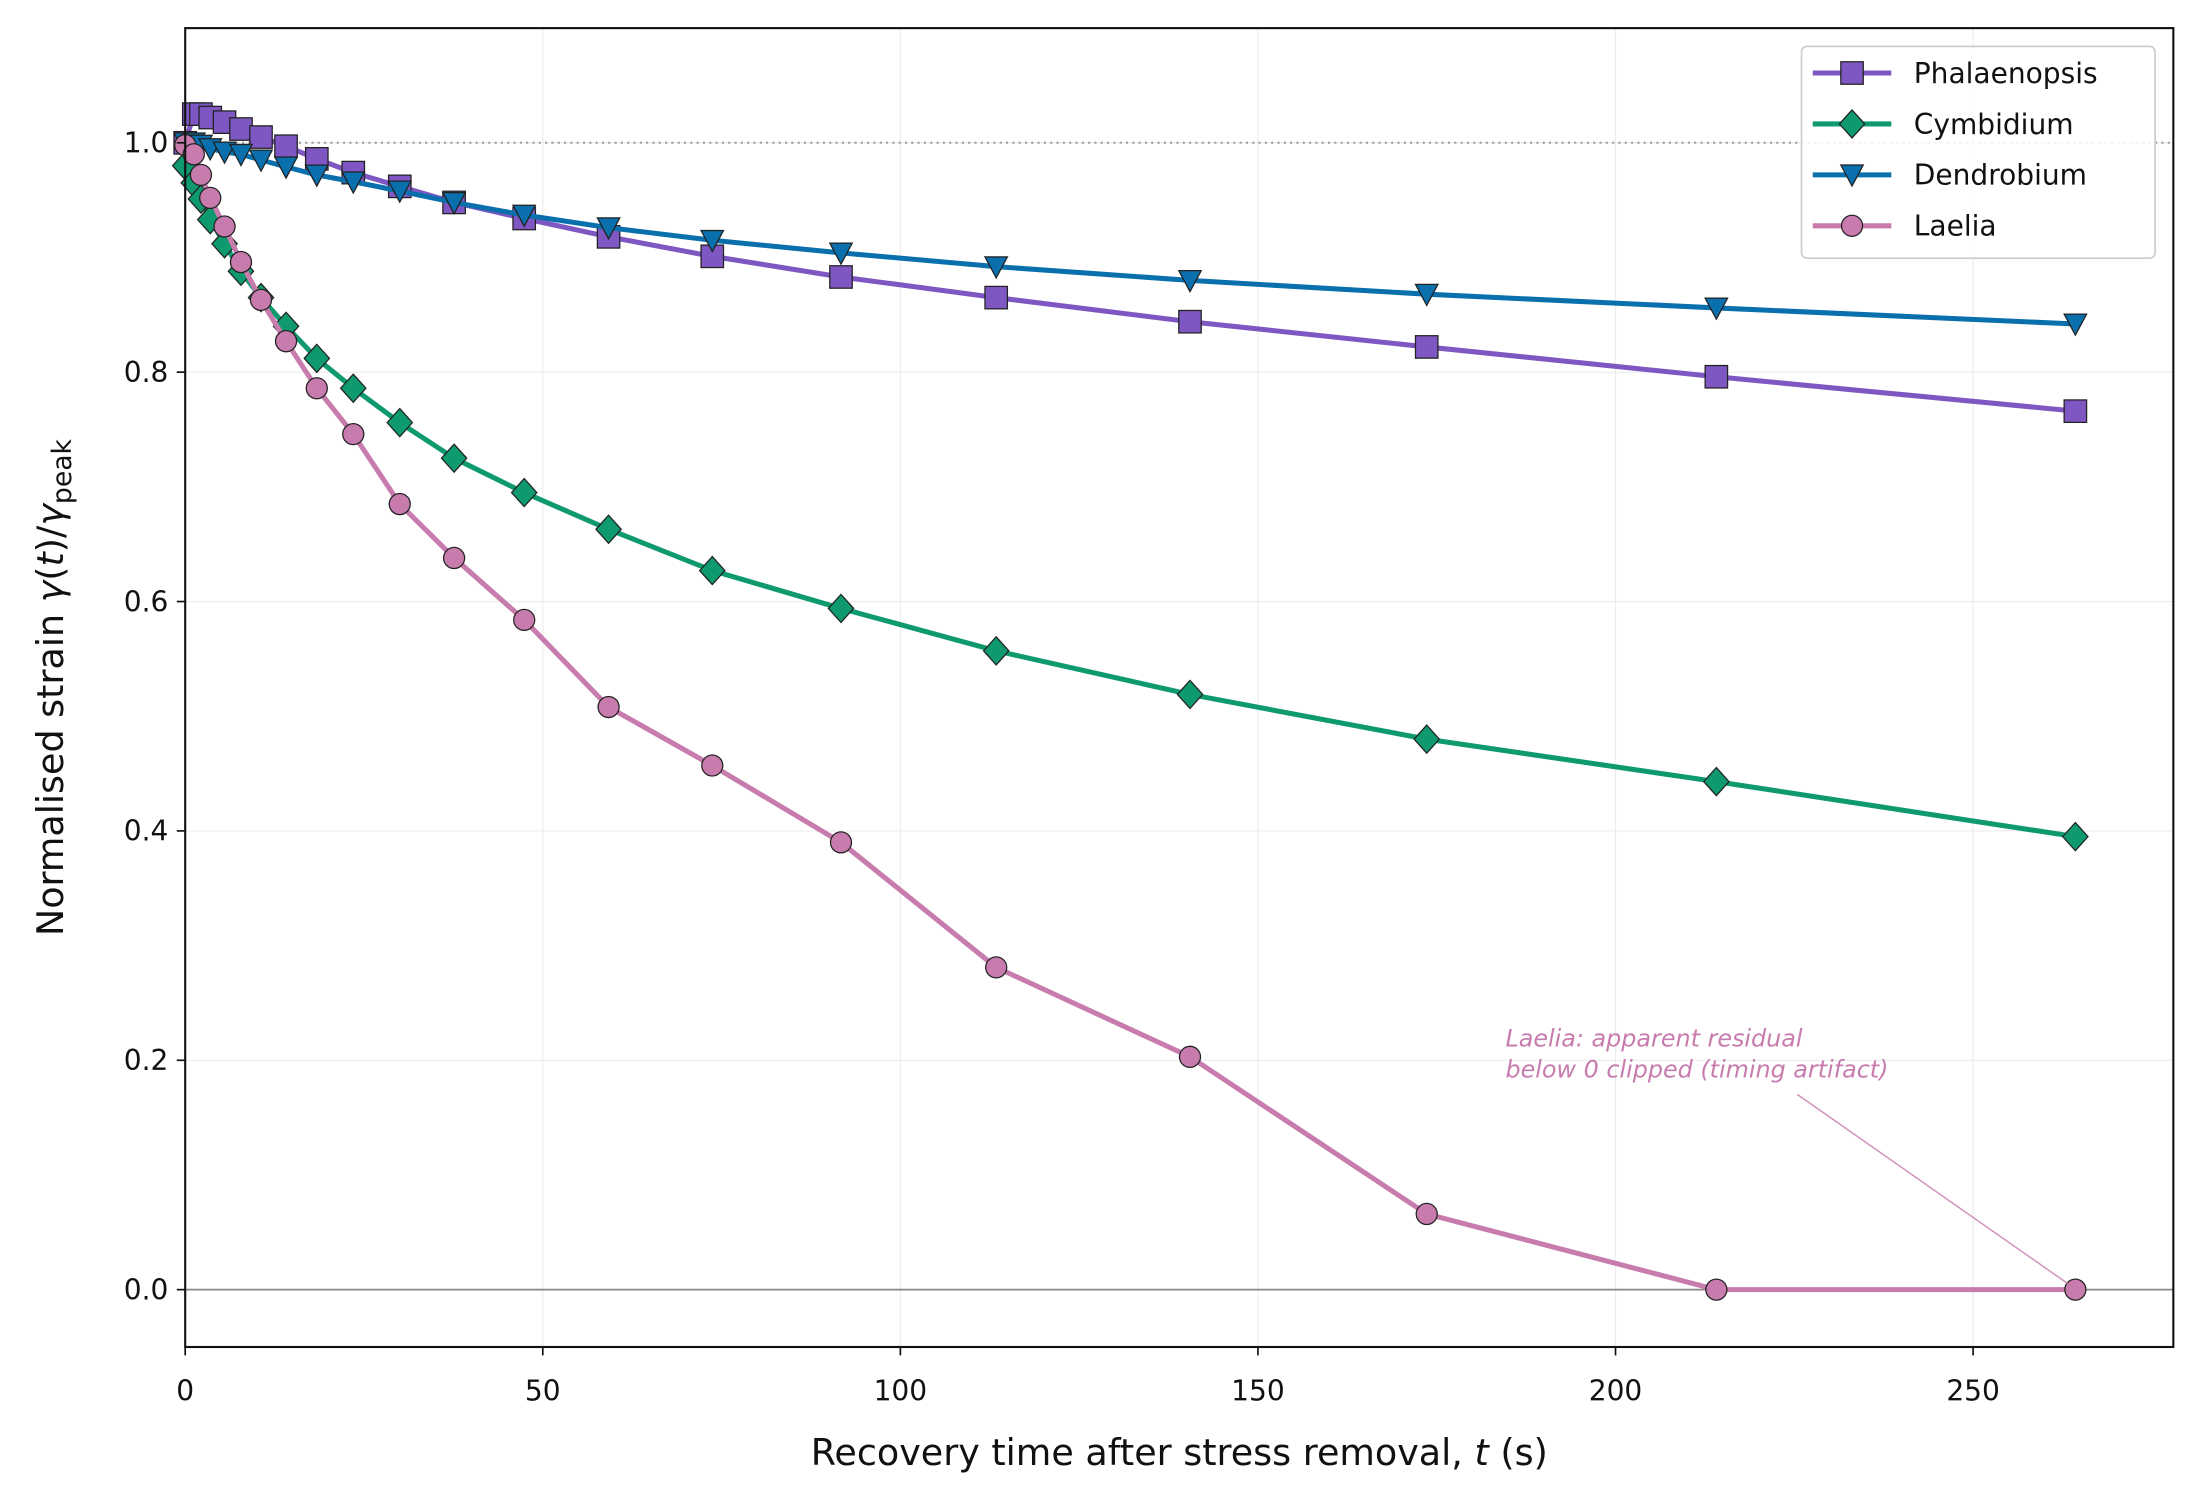 This screenshot has width=2200, height=1506. Describe the element at coordinates (1994, 124) in the screenshot. I see `legend-label: Cymbidium` at that location.